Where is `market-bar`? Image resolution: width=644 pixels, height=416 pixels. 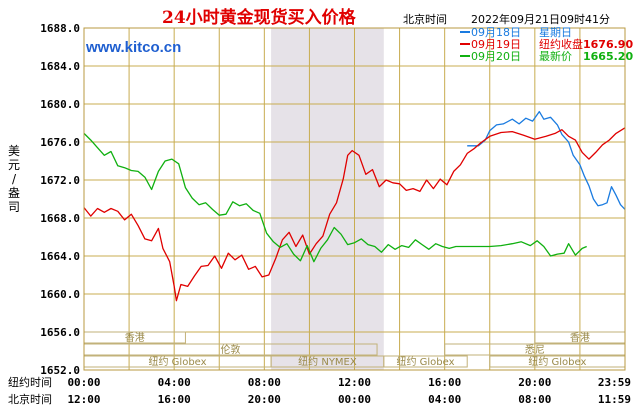
market-bar is located at coordinates (425, 361).